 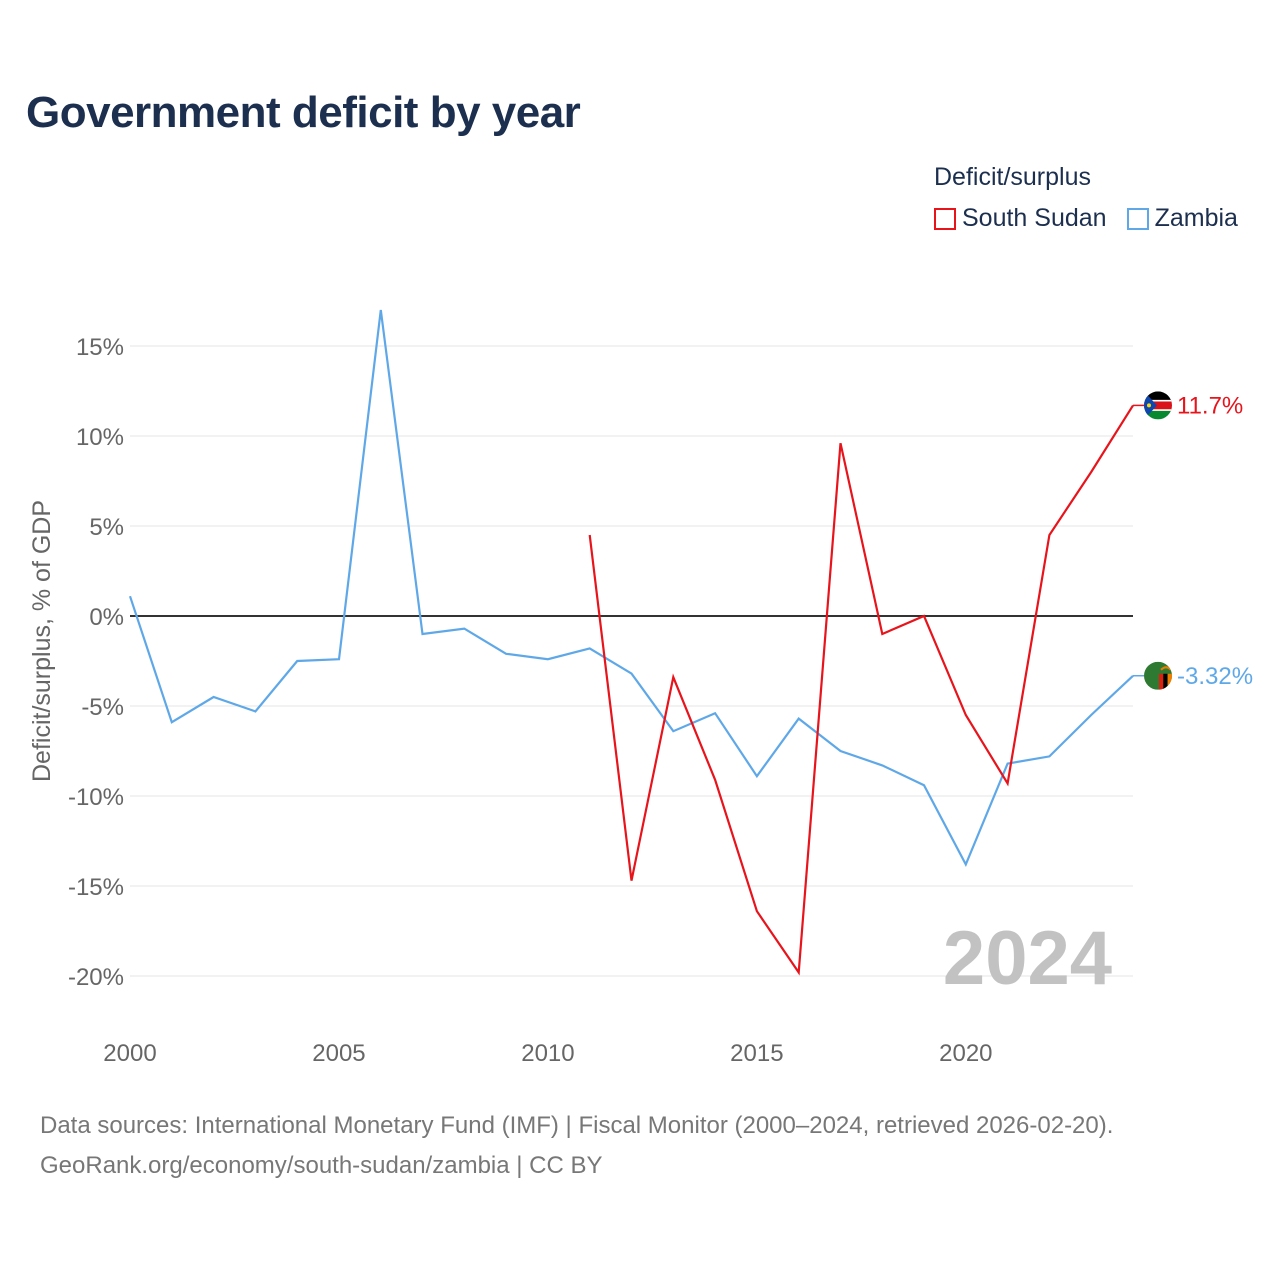 What do you see at coordinates (1034, 218) in the screenshot?
I see `legend-label-south-sudan: South Sudan` at bounding box center [1034, 218].